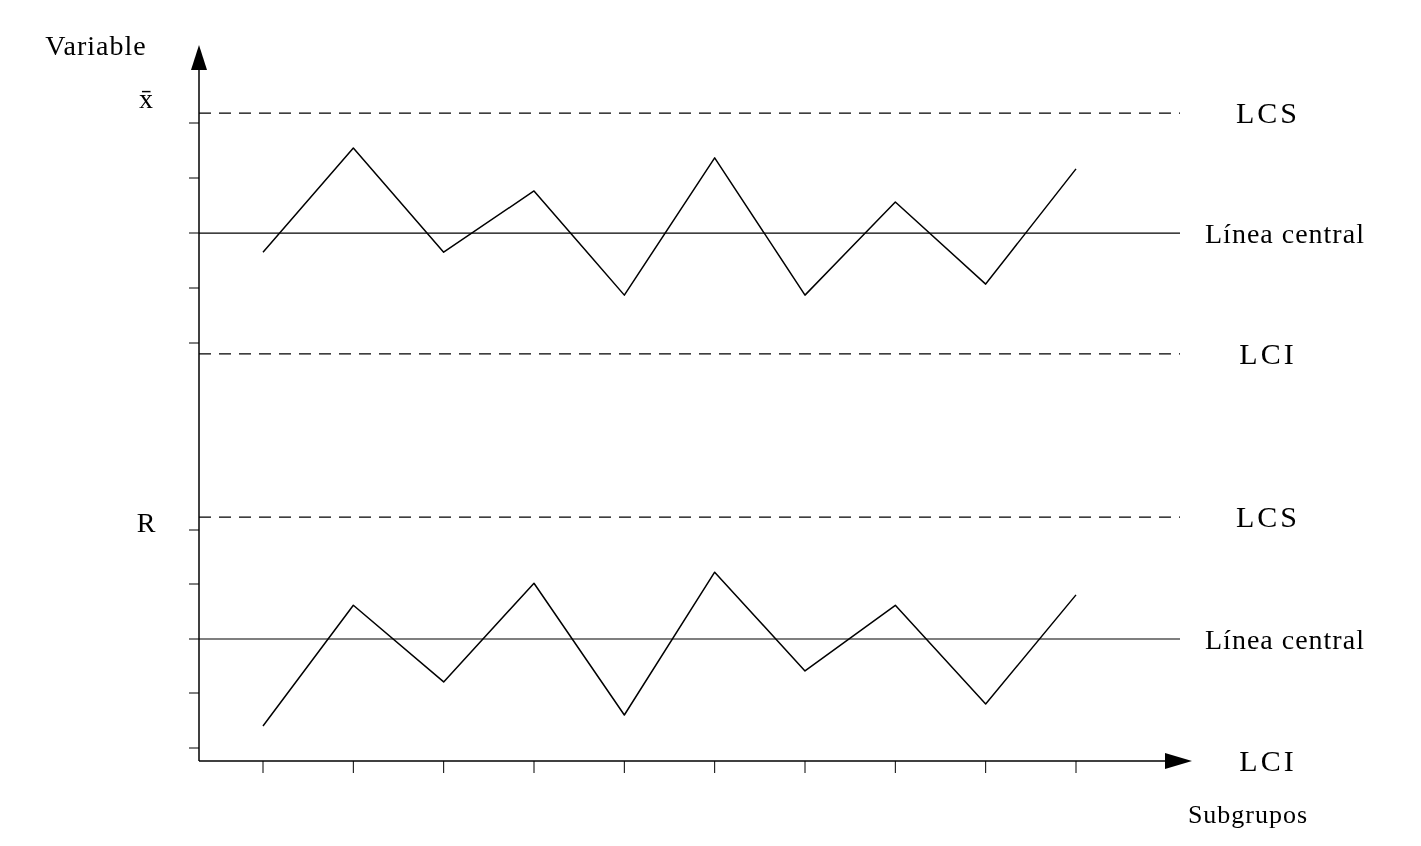 The image size is (1421, 846). Describe the element at coordinates (96, 45) in the screenshot. I see `y-axis-title: Variable` at that location.